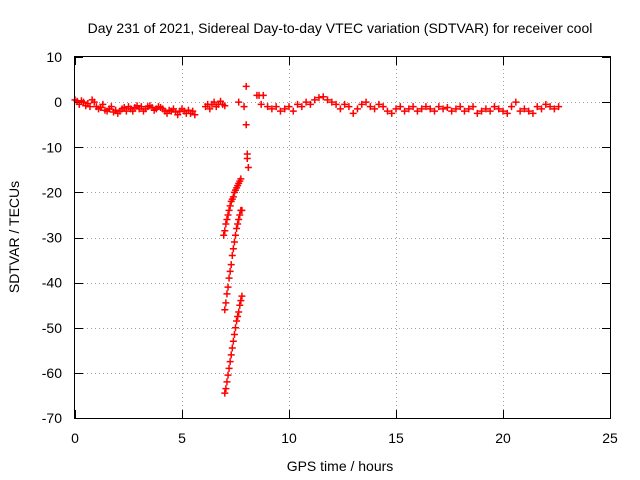 The width and height of the screenshot is (640, 480). Describe the element at coordinates (52, 373) in the screenshot. I see `y-tick-label: -60` at that location.